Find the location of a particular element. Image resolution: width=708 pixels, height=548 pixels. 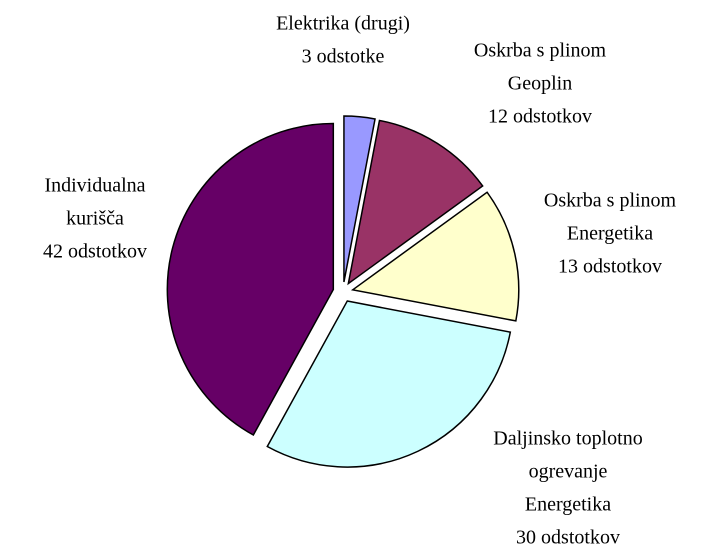

value-label: 3 odstotke is located at coordinates (343, 57).